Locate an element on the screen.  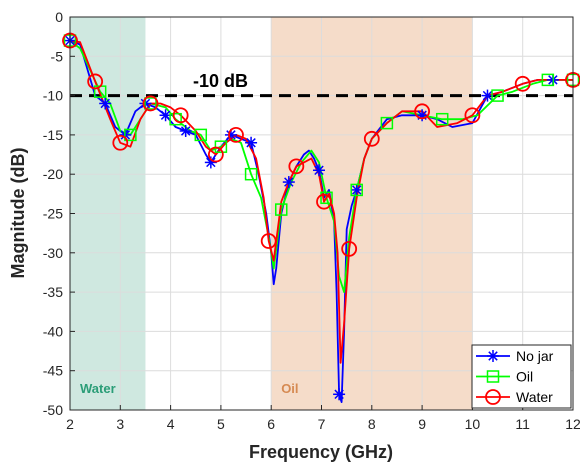
x-tick-label: 2 is located at coordinates (70, 424).